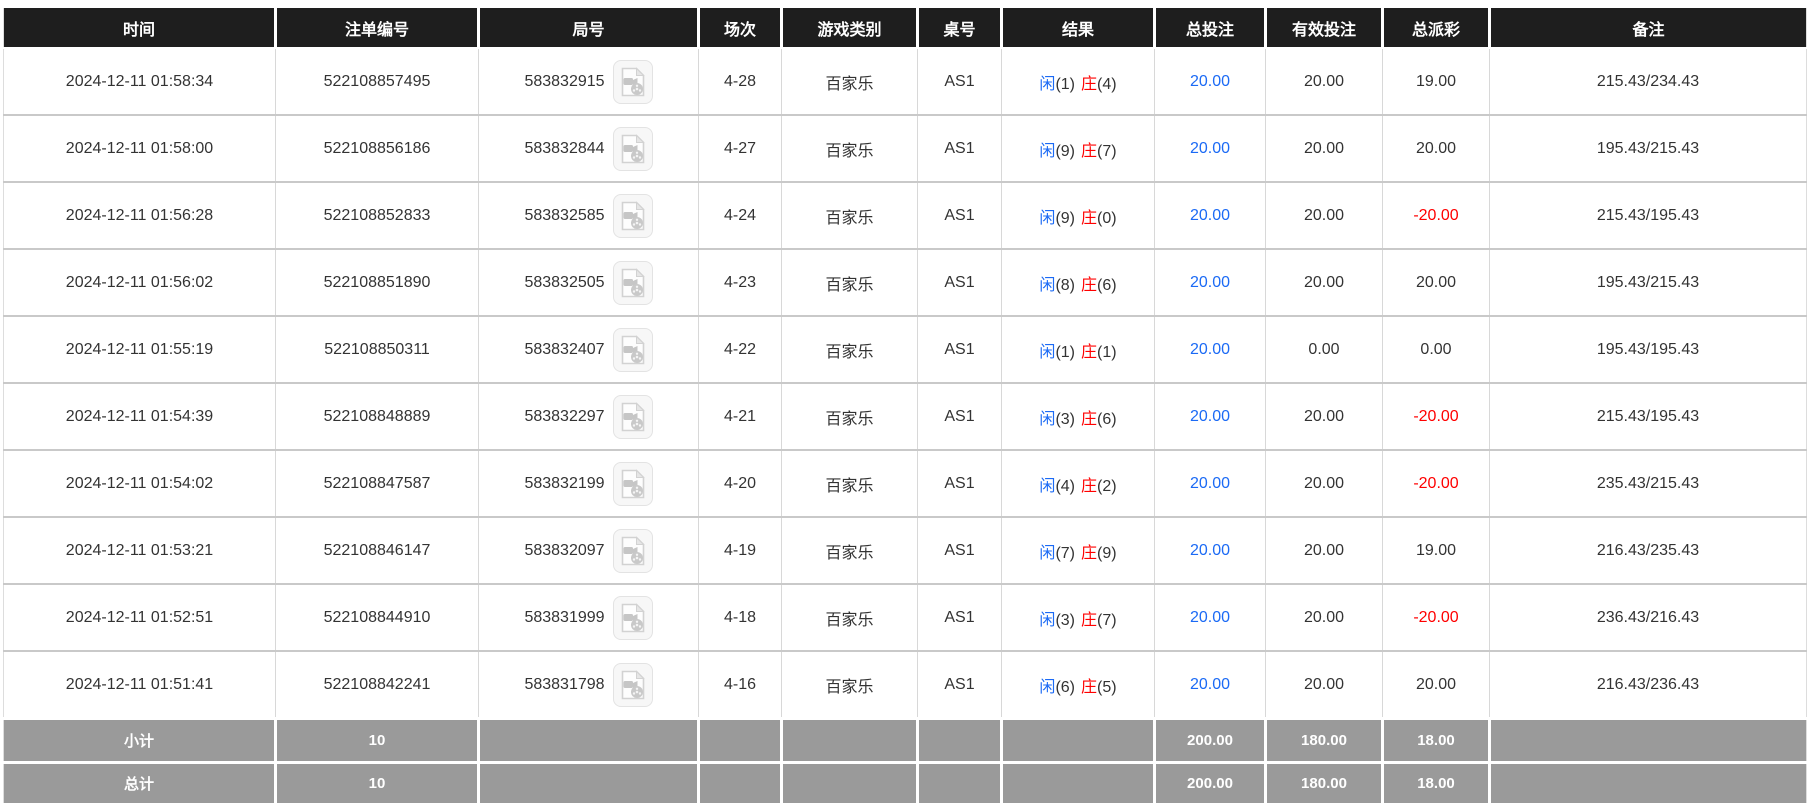 The image size is (1810, 807). I want to click on cell-round-id: 583831798, so click(588, 685).